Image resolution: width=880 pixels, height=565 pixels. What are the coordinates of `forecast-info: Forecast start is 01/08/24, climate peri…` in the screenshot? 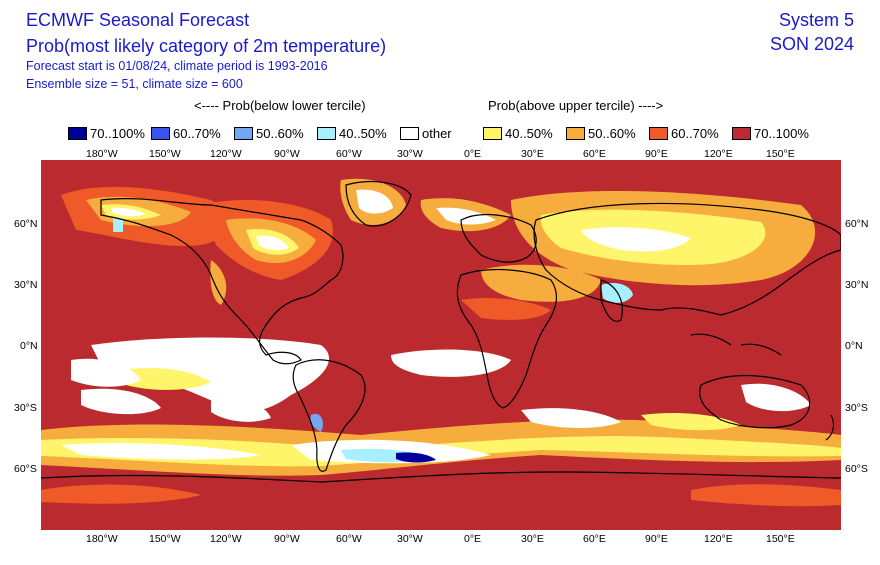 It's located at (177, 66).